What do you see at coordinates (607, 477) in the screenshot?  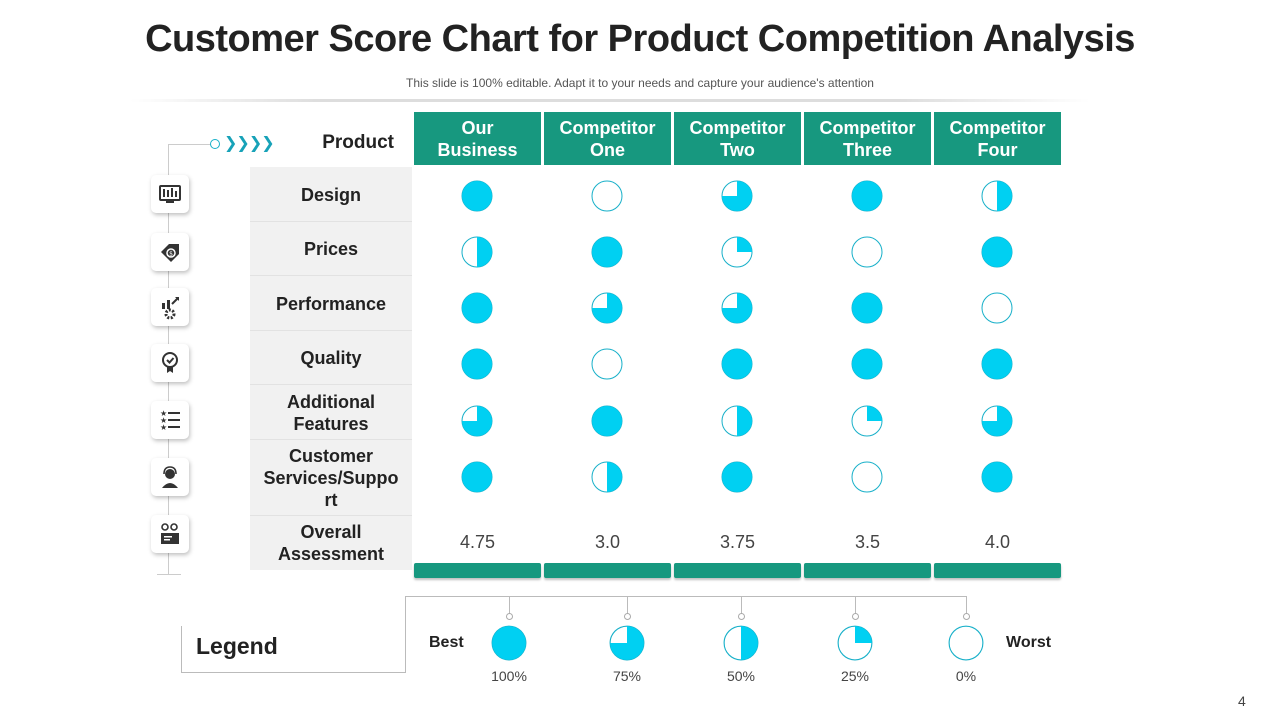 I see `harvey-ball-customer-services-suppo-rt-competitor-one` at bounding box center [607, 477].